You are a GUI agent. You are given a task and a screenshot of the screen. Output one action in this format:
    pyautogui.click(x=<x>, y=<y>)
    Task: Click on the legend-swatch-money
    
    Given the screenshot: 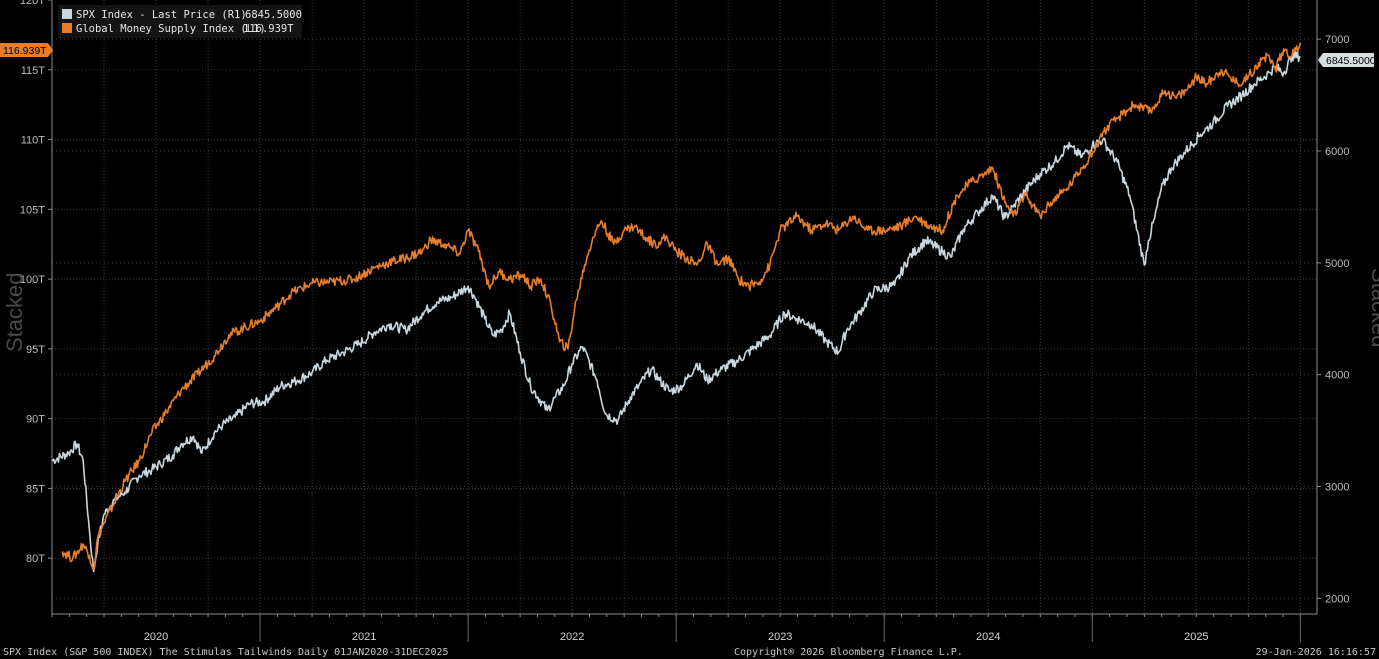 What is the action you would take?
    pyautogui.click(x=67, y=28)
    